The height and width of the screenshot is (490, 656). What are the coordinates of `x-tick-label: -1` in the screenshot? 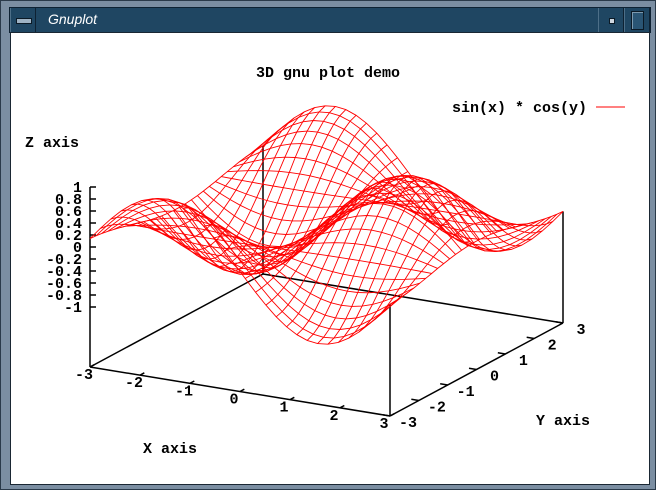 It's located at (184, 391).